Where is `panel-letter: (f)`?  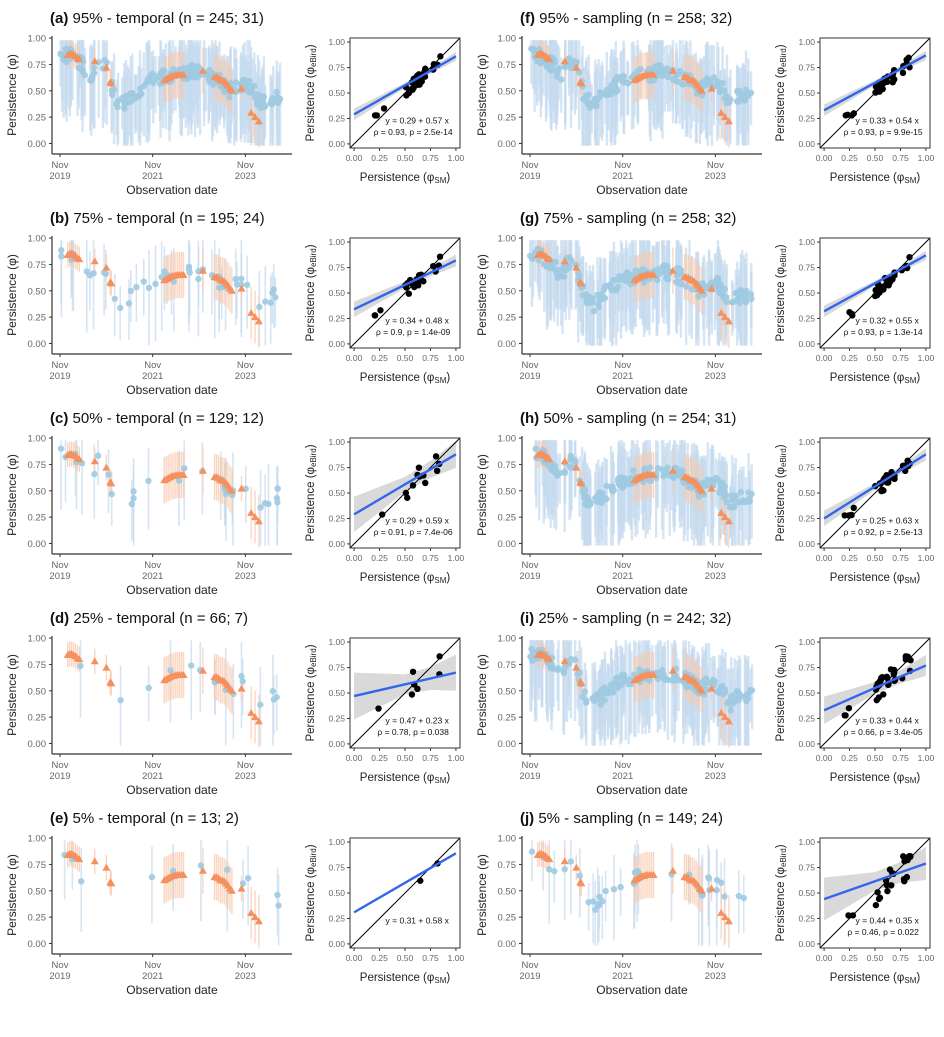 panel-letter: (f) is located at coordinates (527, 18).